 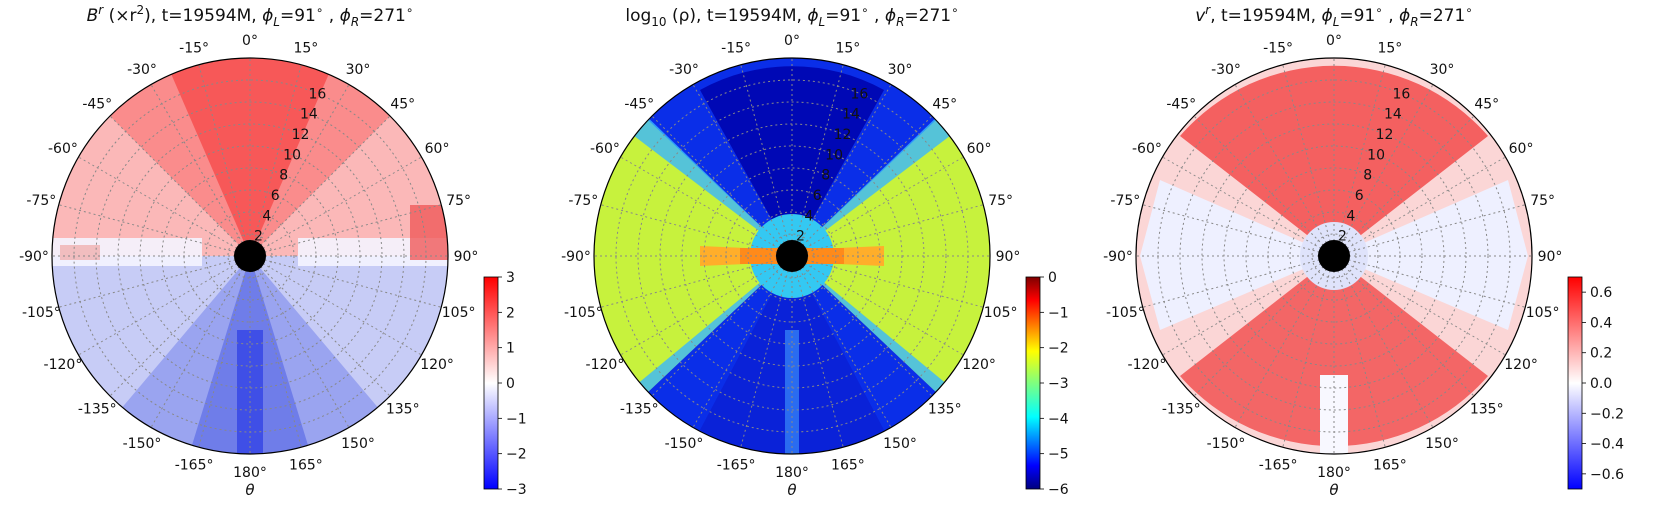 What do you see at coordinates (266, 216) in the screenshot?
I see `panel-br-r-tick-1: 4` at bounding box center [266, 216].